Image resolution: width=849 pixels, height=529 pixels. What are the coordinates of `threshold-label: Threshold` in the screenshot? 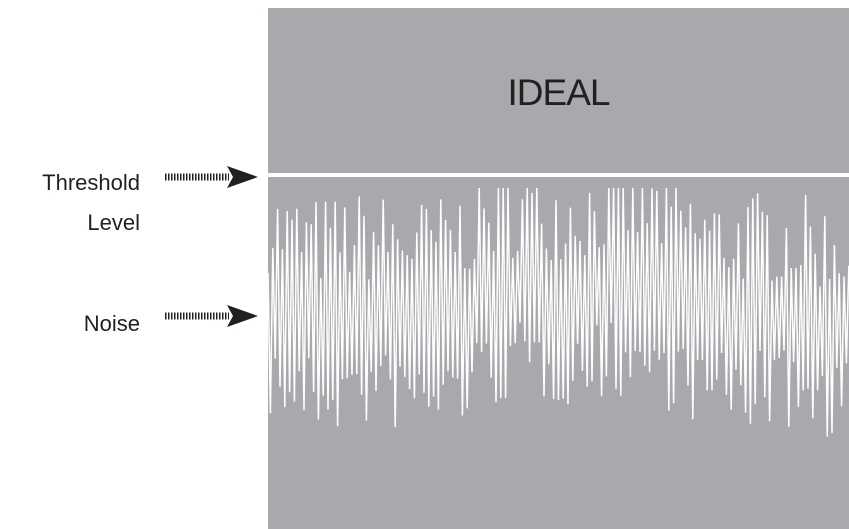 It's located at (91, 182).